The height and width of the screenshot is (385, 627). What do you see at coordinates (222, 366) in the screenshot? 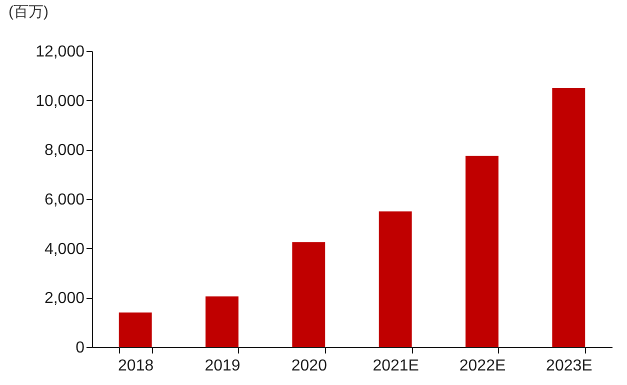
I see `x-tick-label: 2019` at bounding box center [222, 366].